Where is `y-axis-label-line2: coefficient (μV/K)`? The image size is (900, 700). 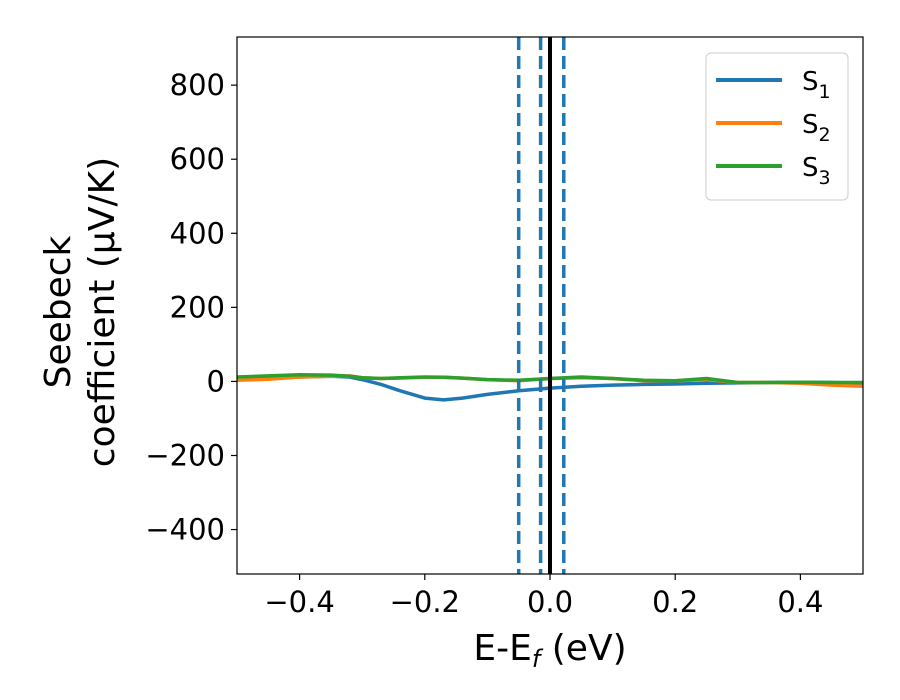
y-axis-label-line2: coefficient (μV/K) is located at coordinates (102, 312).